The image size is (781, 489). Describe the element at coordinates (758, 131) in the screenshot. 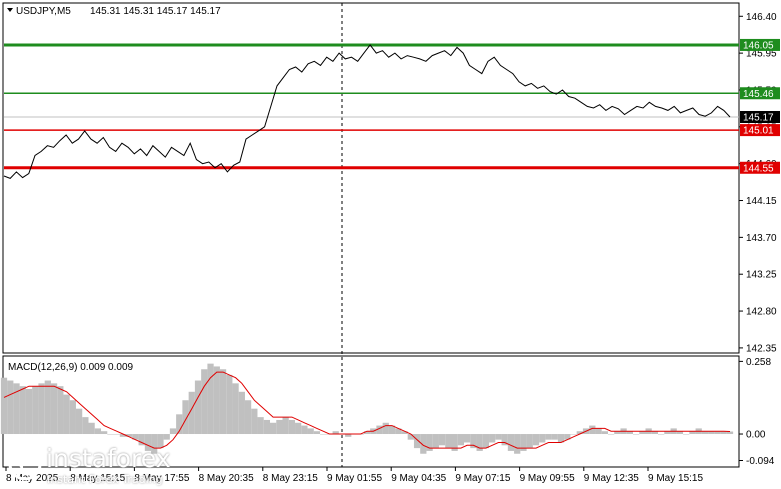

I see `level-label: 145.01` at that location.